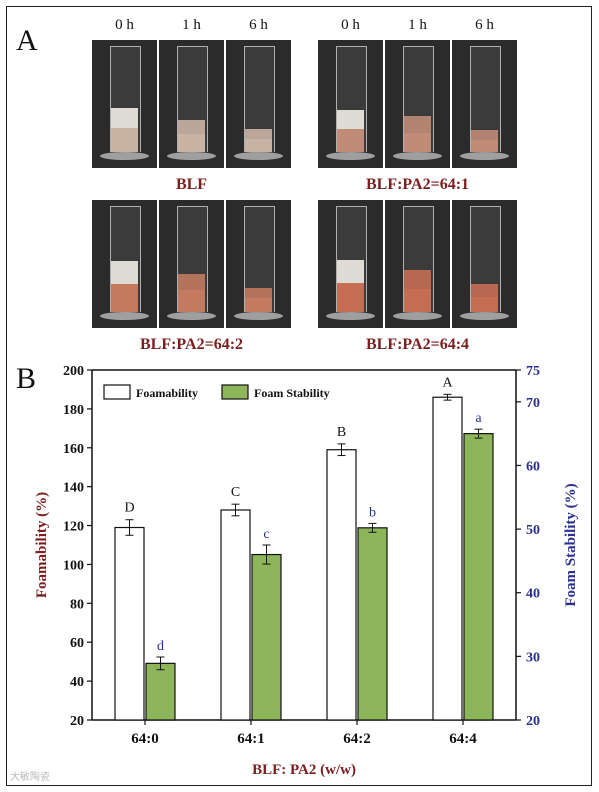 Image resolution: width=599 pixels, height=792 pixels. Describe the element at coordinates (571, 544) in the screenshot. I see `y2-axis-title: Foam Stability (%)` at that location.